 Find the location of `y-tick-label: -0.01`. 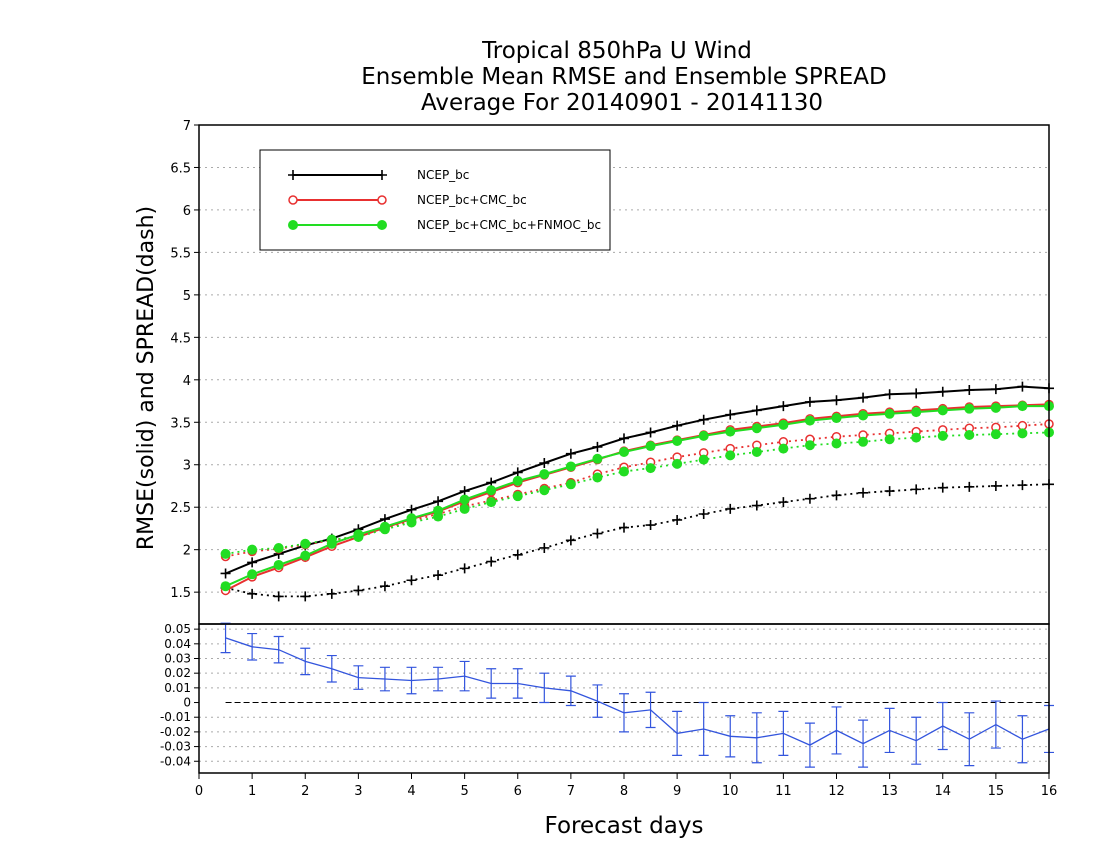

y-tick-label: -0.01 is located at coordinates (175, 717).